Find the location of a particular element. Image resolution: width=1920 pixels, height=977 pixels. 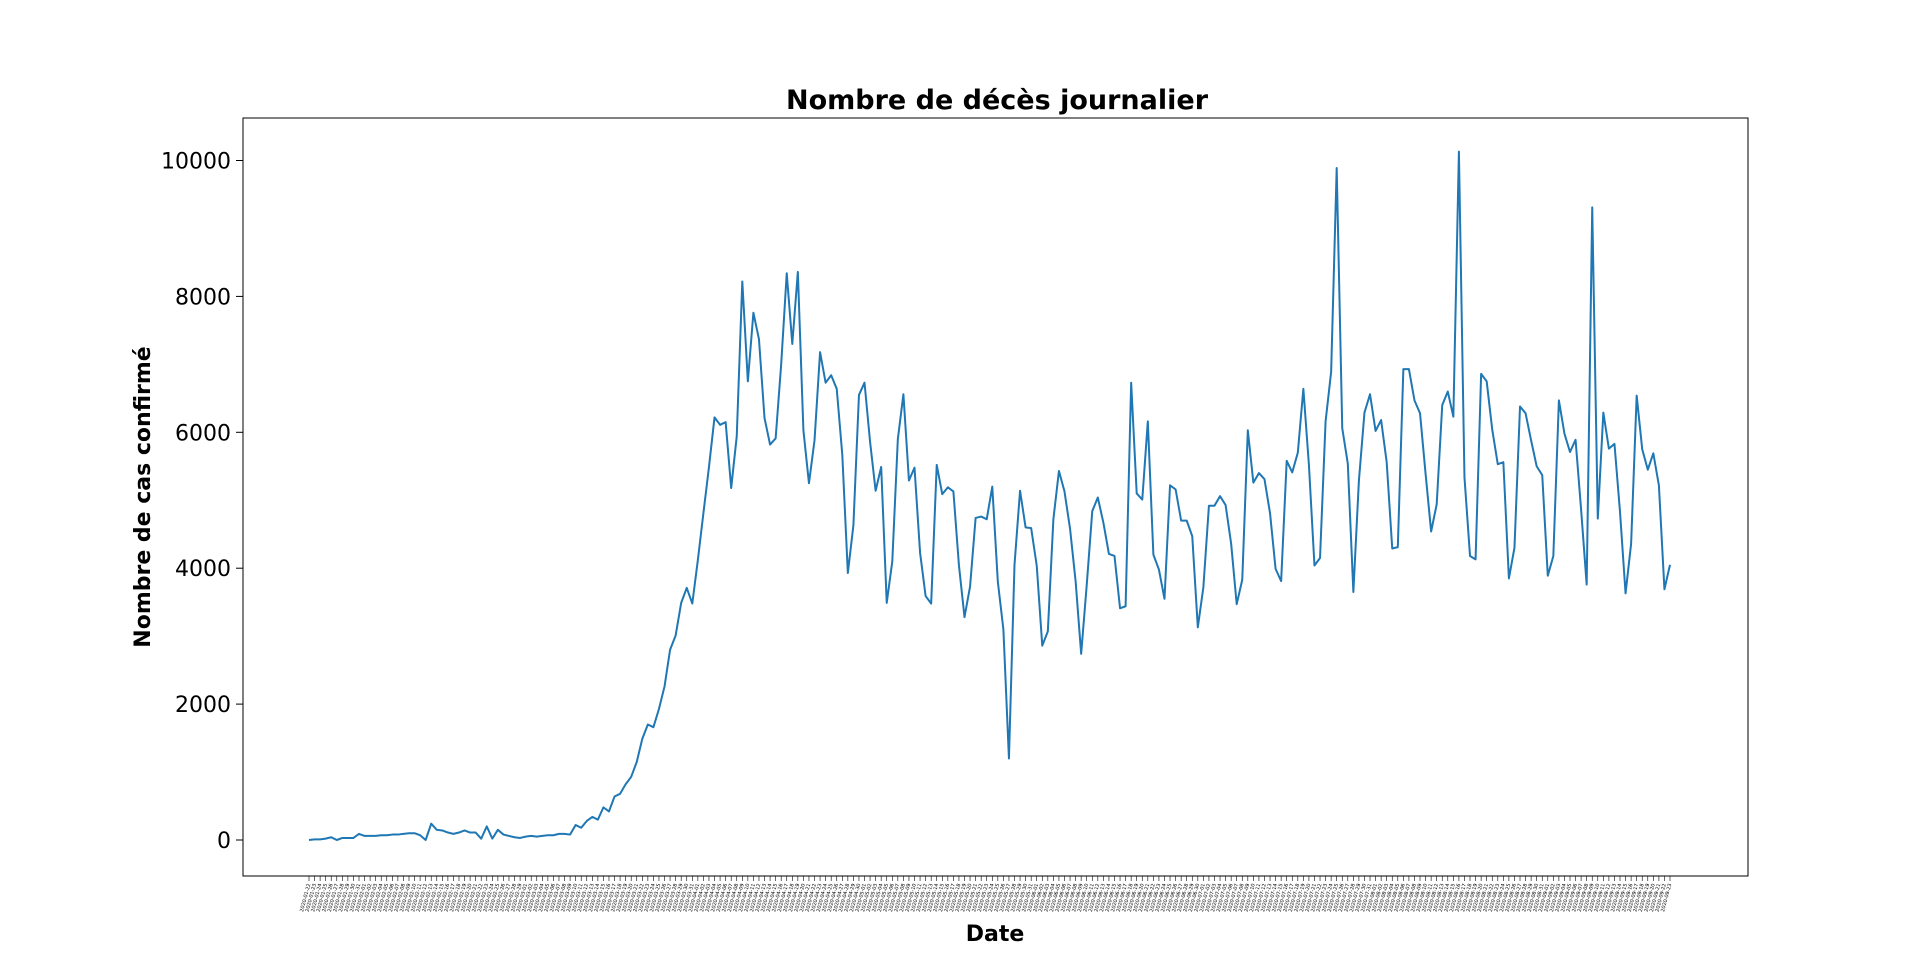

y-tick-label: 8000 is located at coordinates (203, 297).